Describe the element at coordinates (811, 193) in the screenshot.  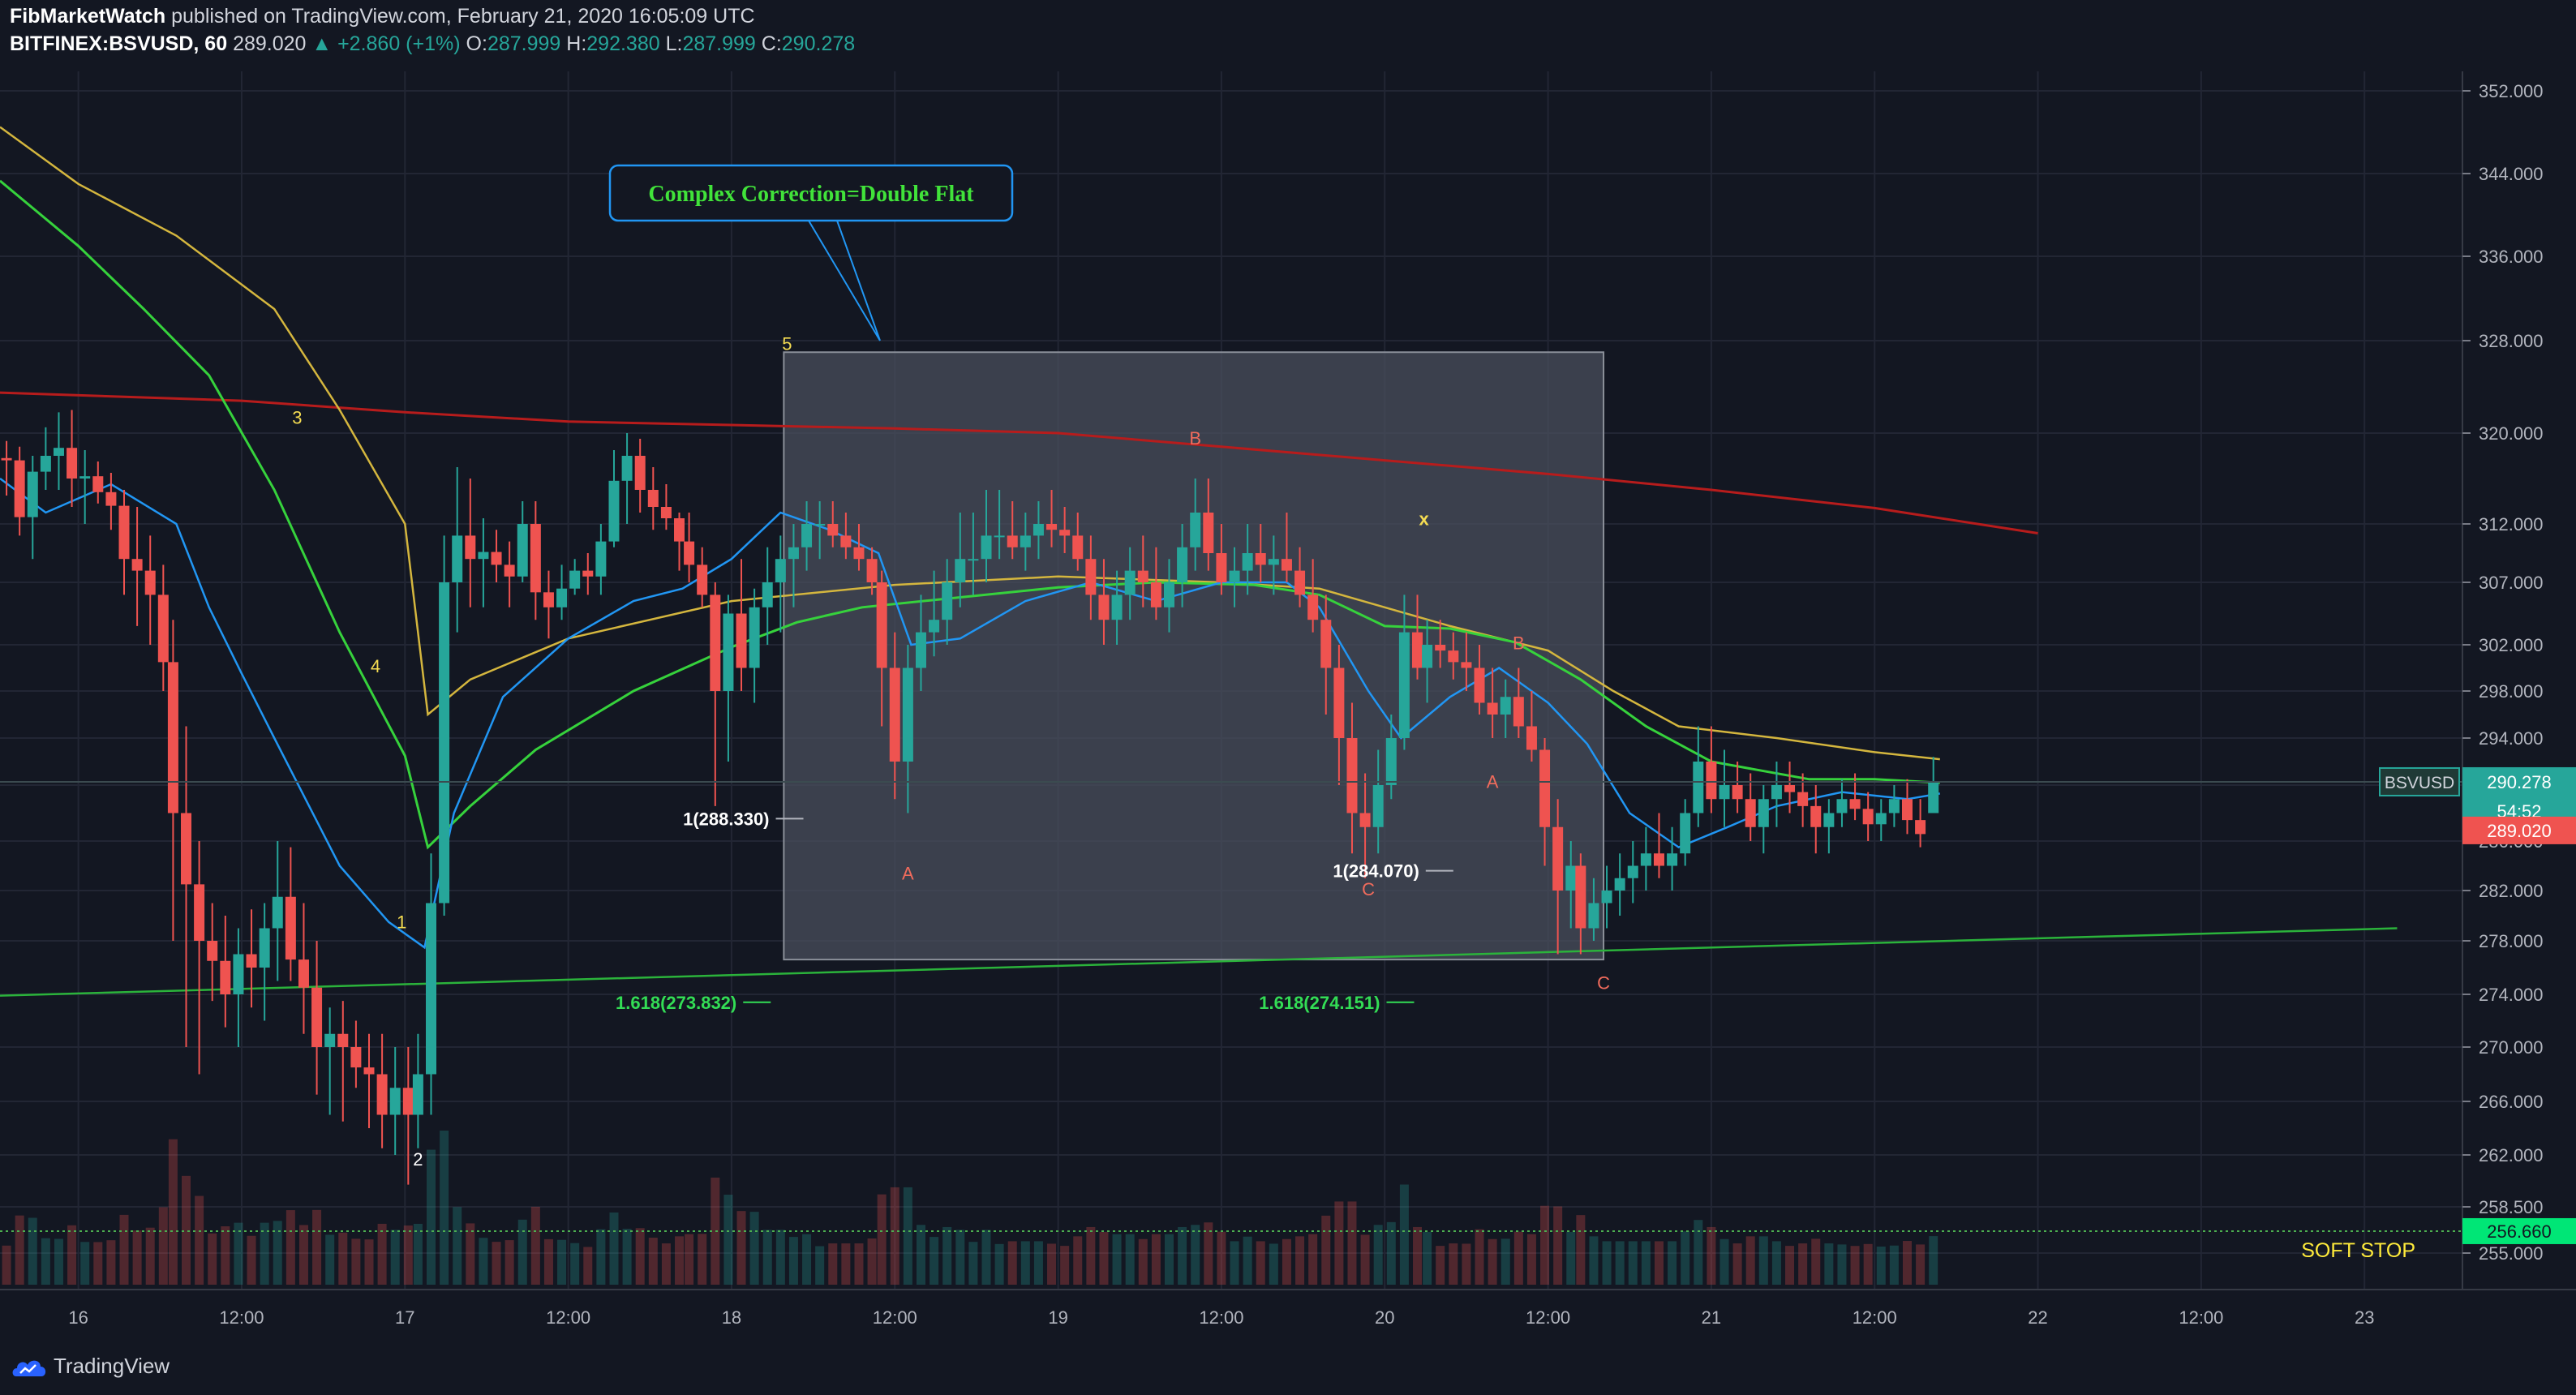
I see `callout-box` at that location.